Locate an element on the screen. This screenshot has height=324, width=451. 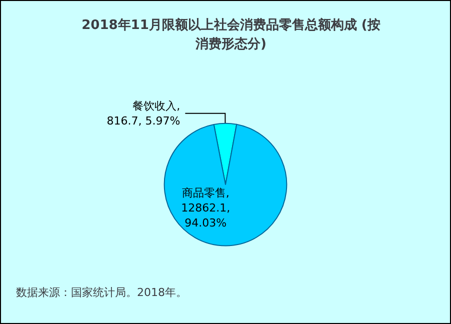
slice-label: 餐饮收入, 816.7, 5.97% is located at coordinates (143, 113).